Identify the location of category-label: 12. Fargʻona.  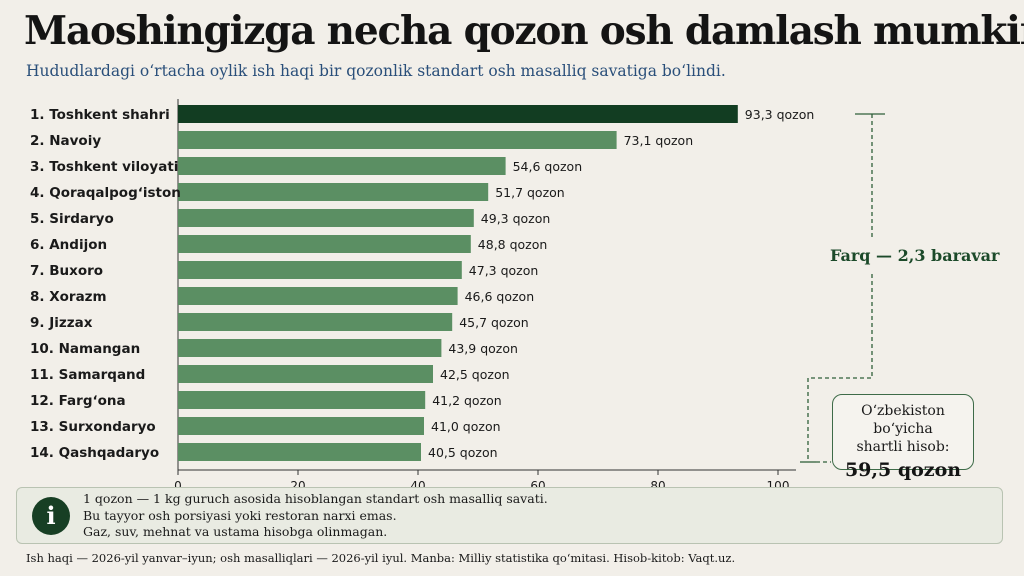
(78, 401).